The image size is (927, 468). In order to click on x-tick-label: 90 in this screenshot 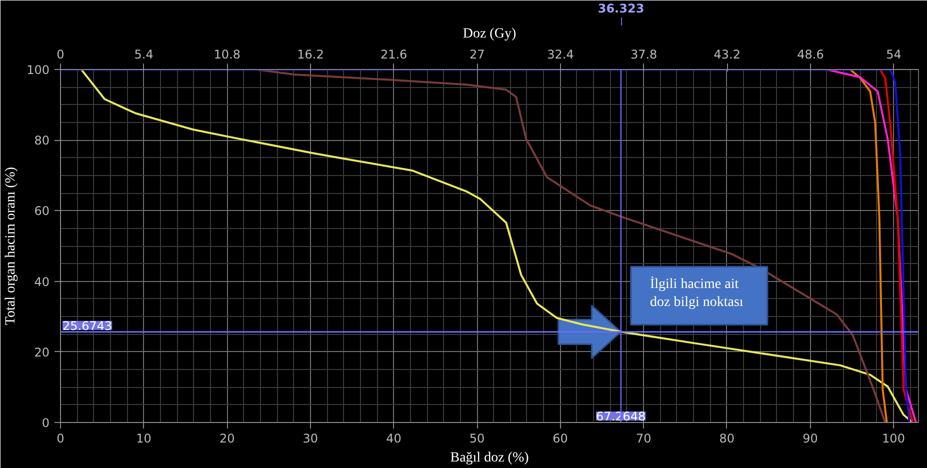, I will do `click(810, 439)`.